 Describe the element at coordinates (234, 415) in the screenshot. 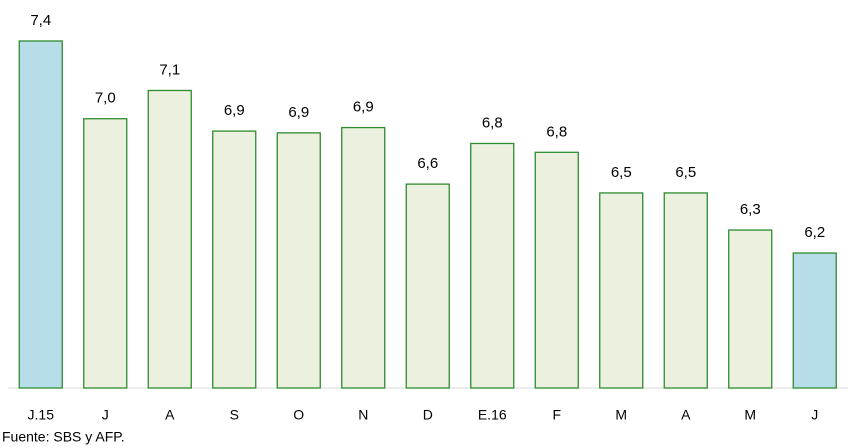

I see `x-tick-label: S` at that location.